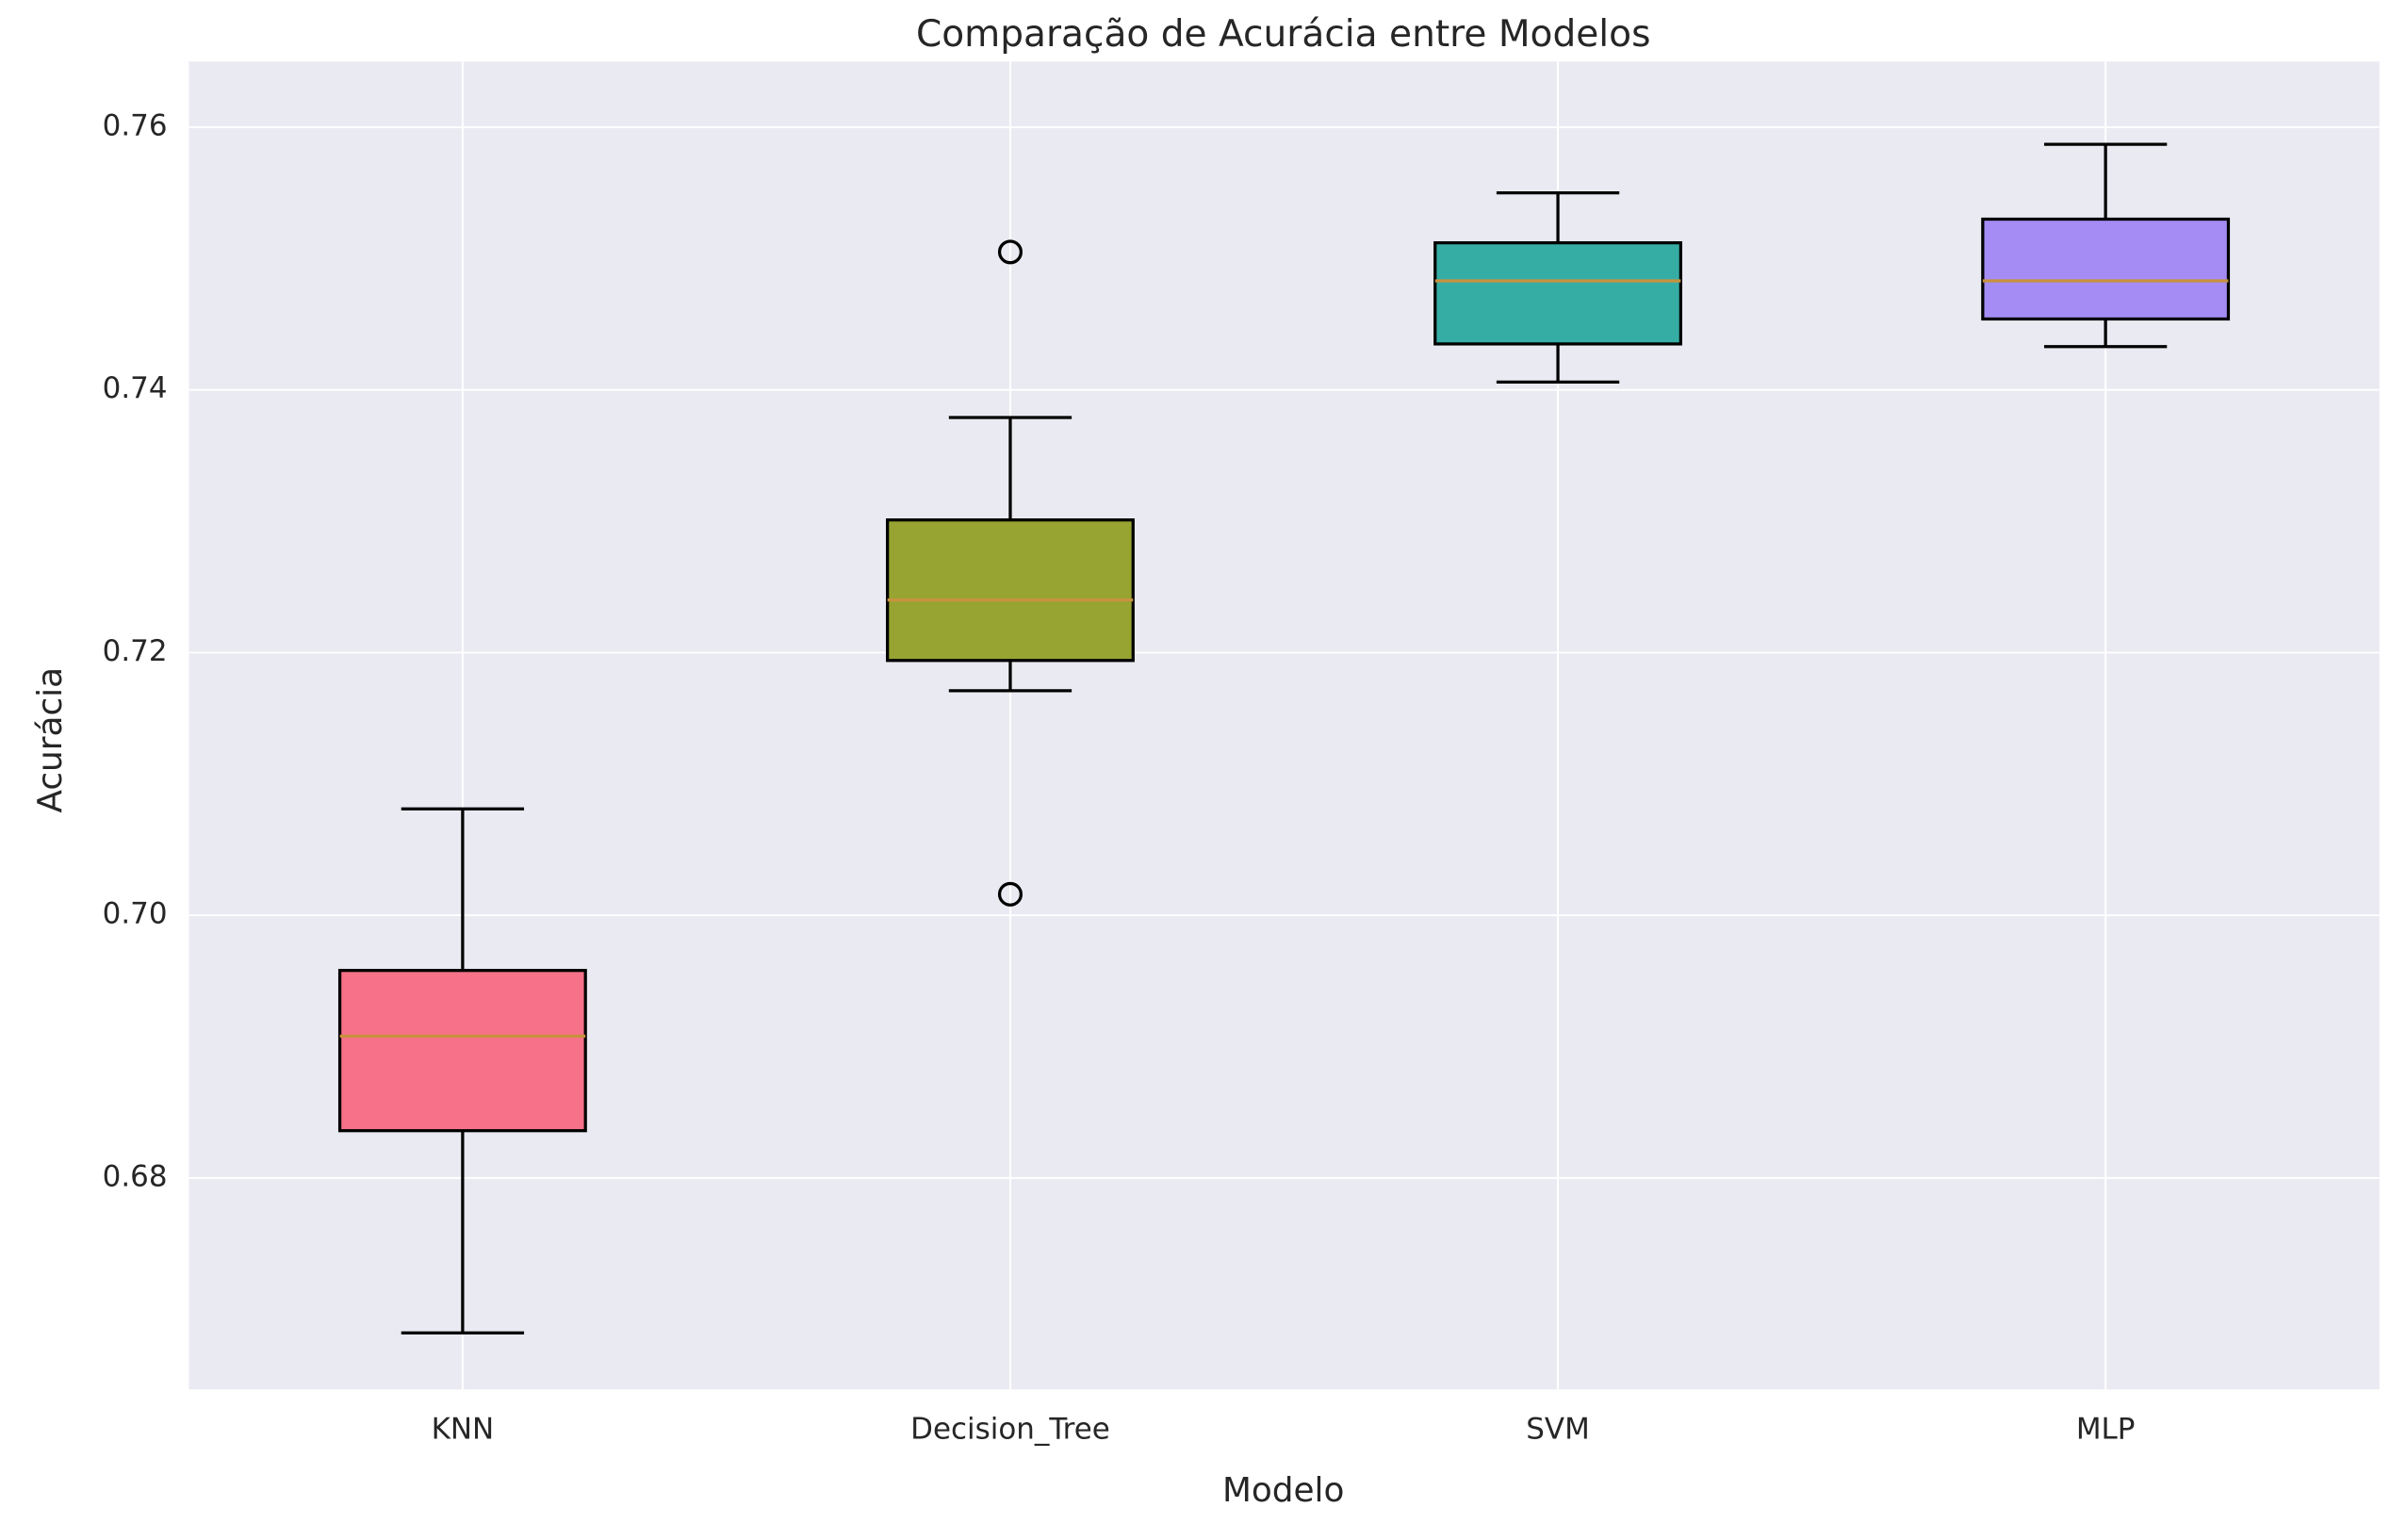  I want to click on x-axis-label: Modelo, so click(1283, 1490).